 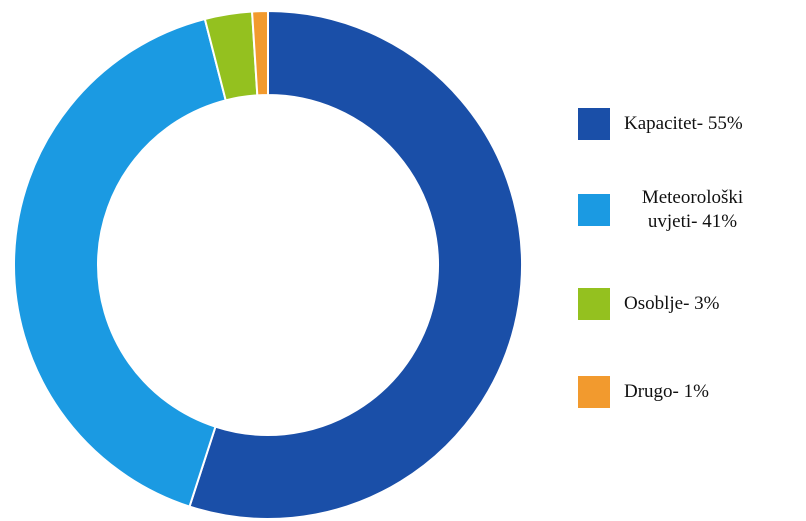 I want to click on legend-swatch-drugo, so click(x=594, y=392).